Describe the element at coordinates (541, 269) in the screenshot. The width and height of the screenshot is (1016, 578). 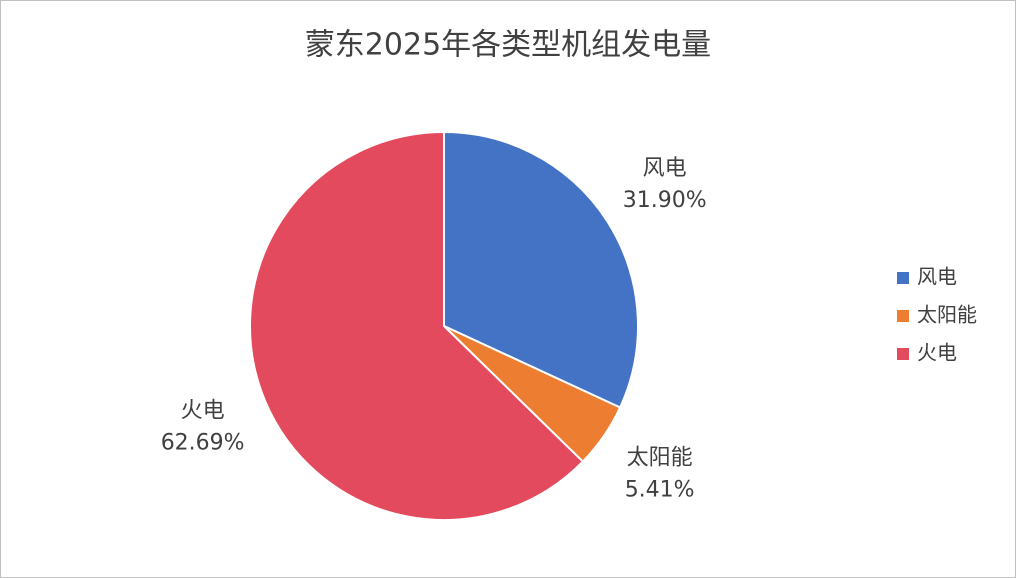
I see `pie-slice` at that location.